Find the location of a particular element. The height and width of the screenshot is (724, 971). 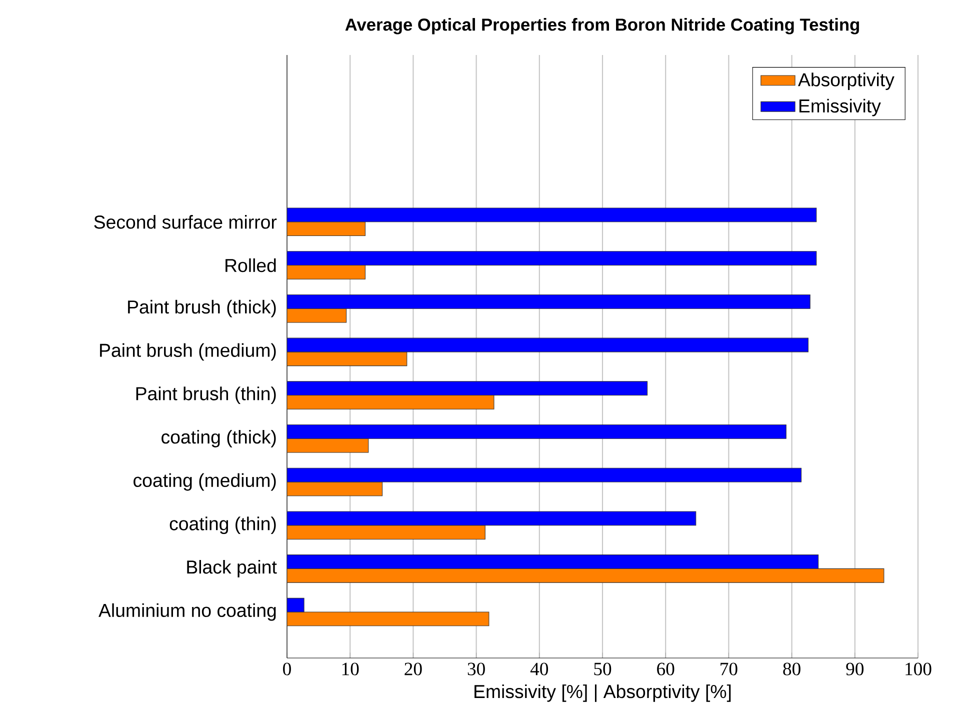

y-tick-label: Paint brush (thick) is located at coordinates (202, 309).